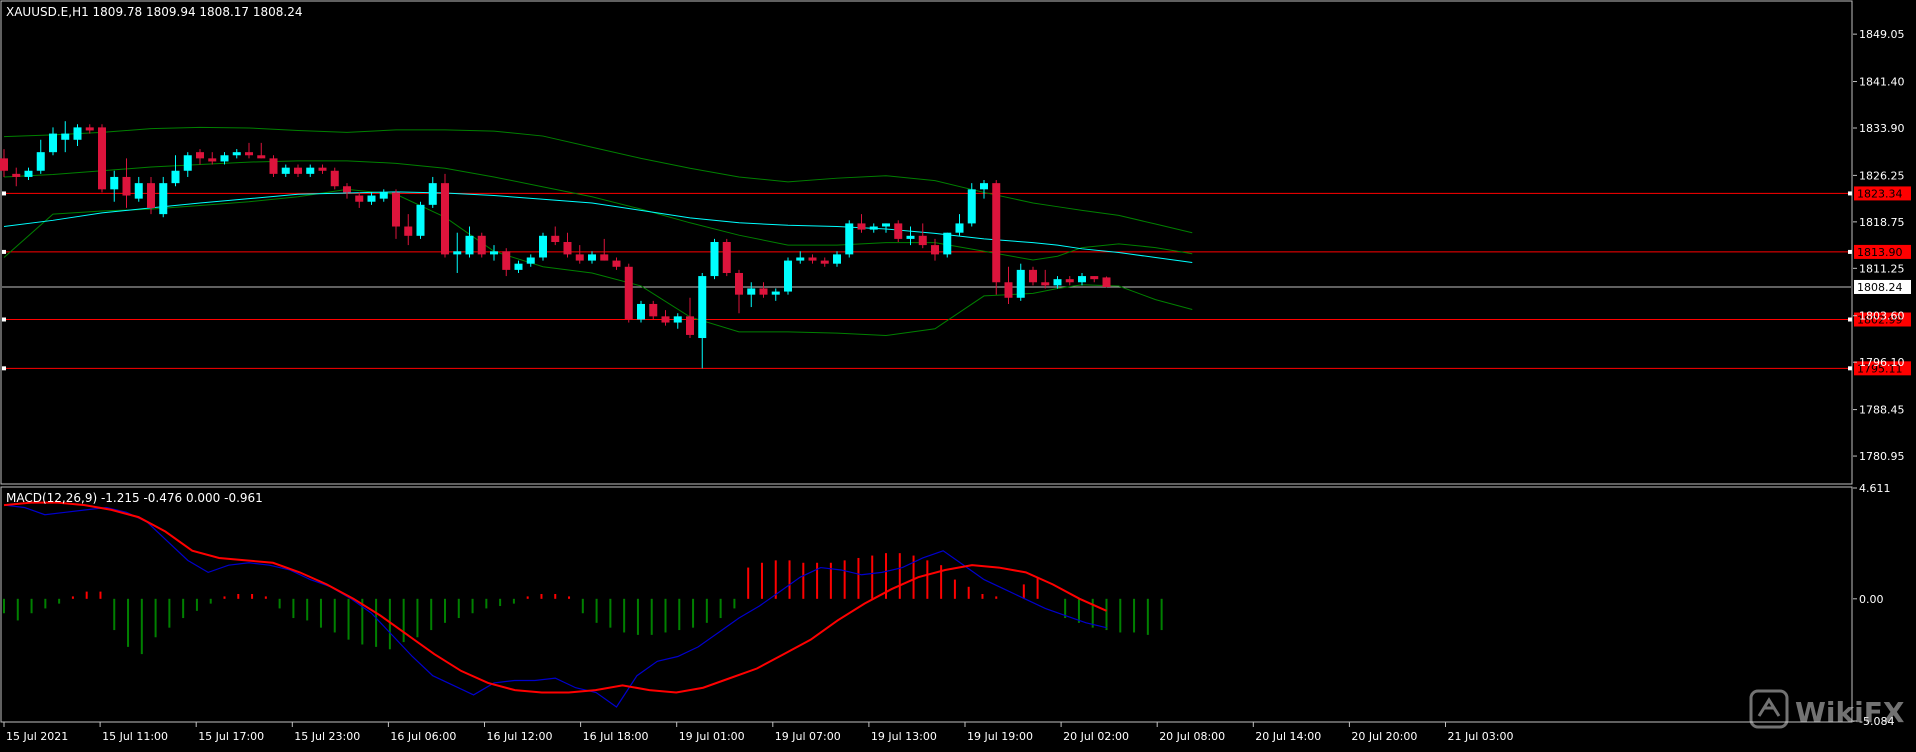  I want to click on current-price-box, so click(1882, 286).